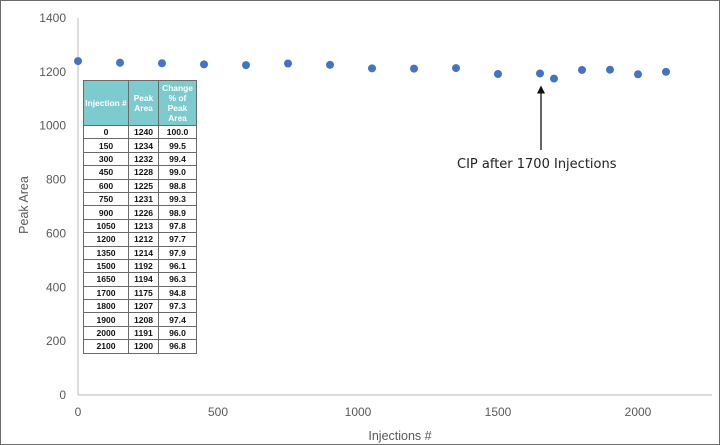 The image size is (720, 445). What do you see at coordinates (177, 252) in the screenshot?
I see `cell-change-percent: 97.9` at bounding box center [177, 252].